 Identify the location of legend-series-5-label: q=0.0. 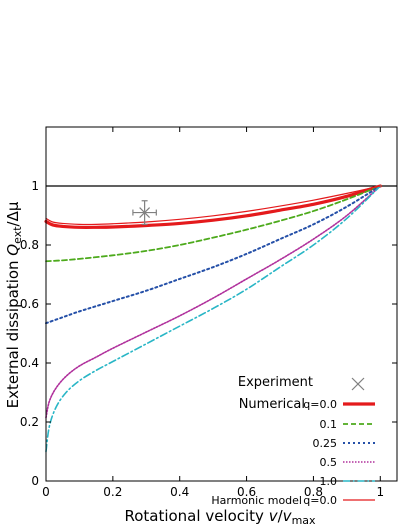
(320, 500).